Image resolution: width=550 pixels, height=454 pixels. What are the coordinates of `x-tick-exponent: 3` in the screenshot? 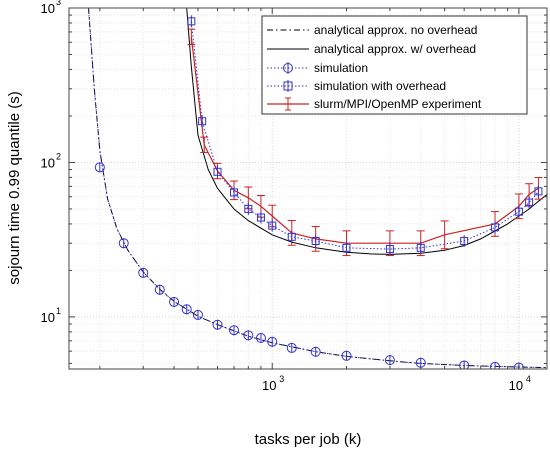 It's located at (281, 379).